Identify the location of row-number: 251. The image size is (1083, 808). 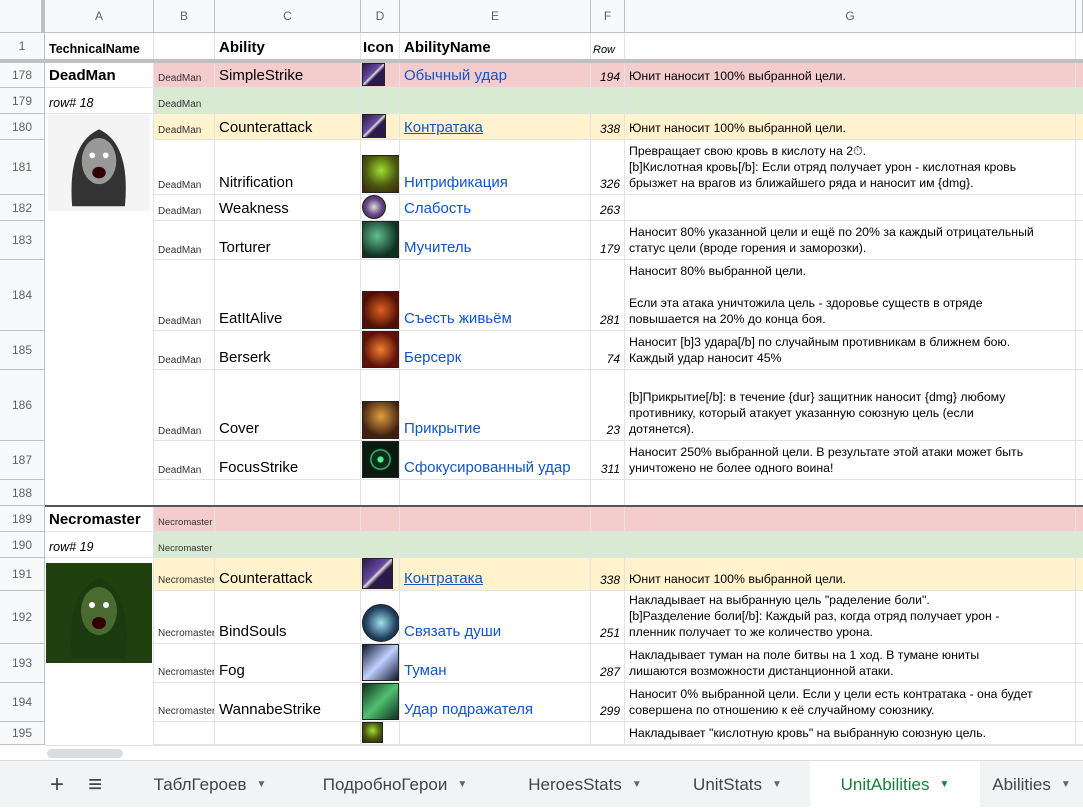
(608, 617).